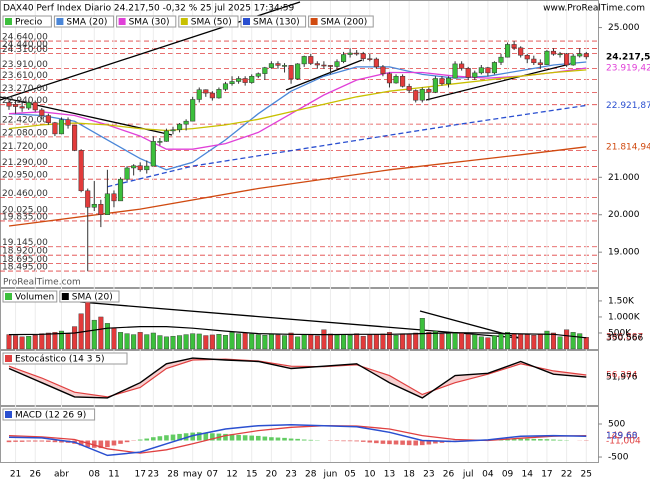 Image resolution: width=650 pixels, height=483 pixels. I want to click on volume-frame, so click(299, 319).